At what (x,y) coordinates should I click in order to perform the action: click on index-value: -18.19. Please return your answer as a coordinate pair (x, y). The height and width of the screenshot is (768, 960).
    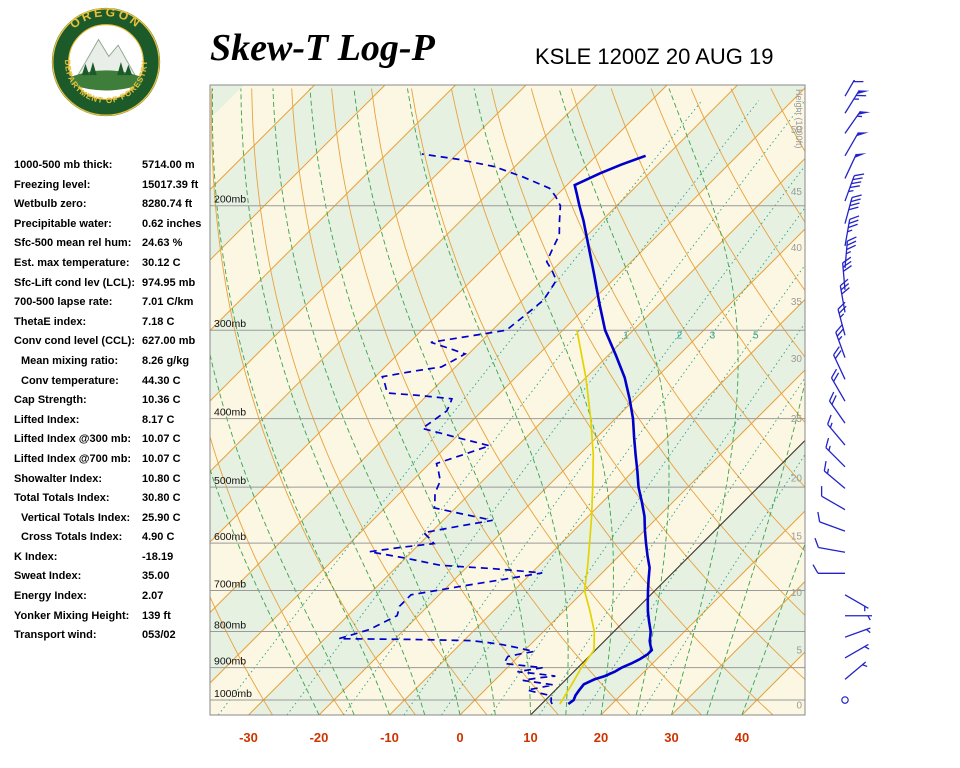
    Looking at the image, I should click on (158, 556).